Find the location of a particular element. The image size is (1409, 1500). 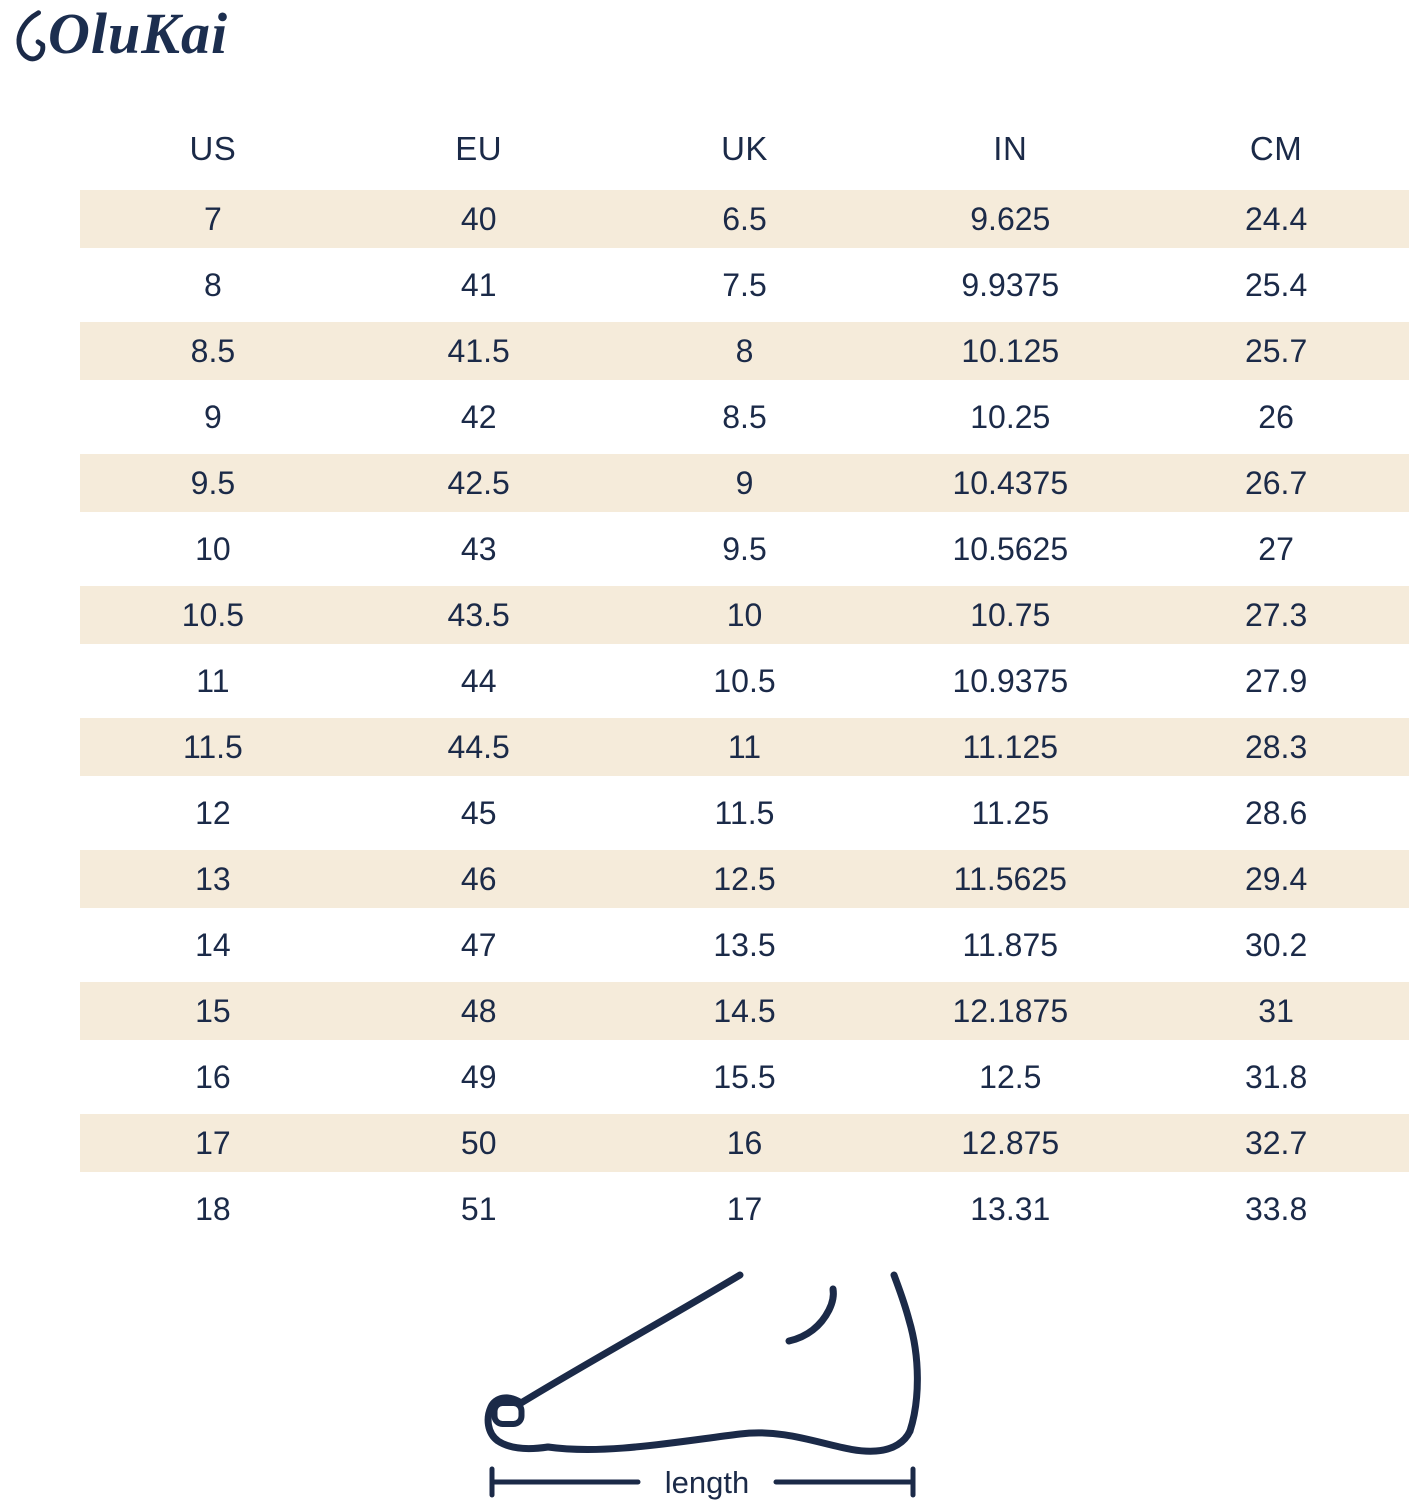

foot-outline-icon is located at coordinates (702, 1363).